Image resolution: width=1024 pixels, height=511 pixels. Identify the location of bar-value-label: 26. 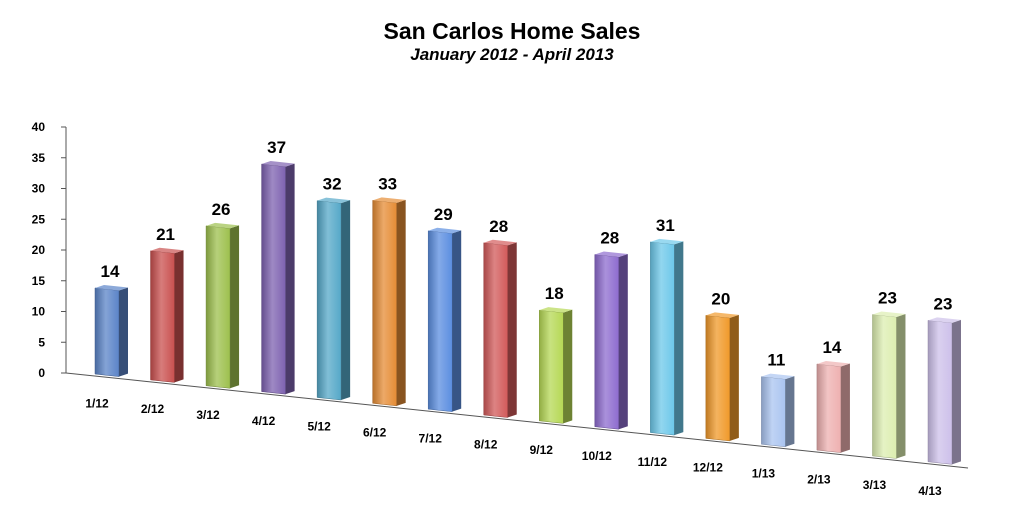
(221, 209).